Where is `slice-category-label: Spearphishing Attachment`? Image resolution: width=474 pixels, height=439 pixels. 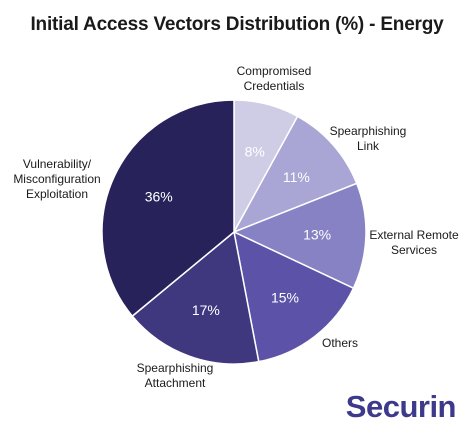
slice-category-label: Spearphishing Attachment is located at coordinates (175, 375).